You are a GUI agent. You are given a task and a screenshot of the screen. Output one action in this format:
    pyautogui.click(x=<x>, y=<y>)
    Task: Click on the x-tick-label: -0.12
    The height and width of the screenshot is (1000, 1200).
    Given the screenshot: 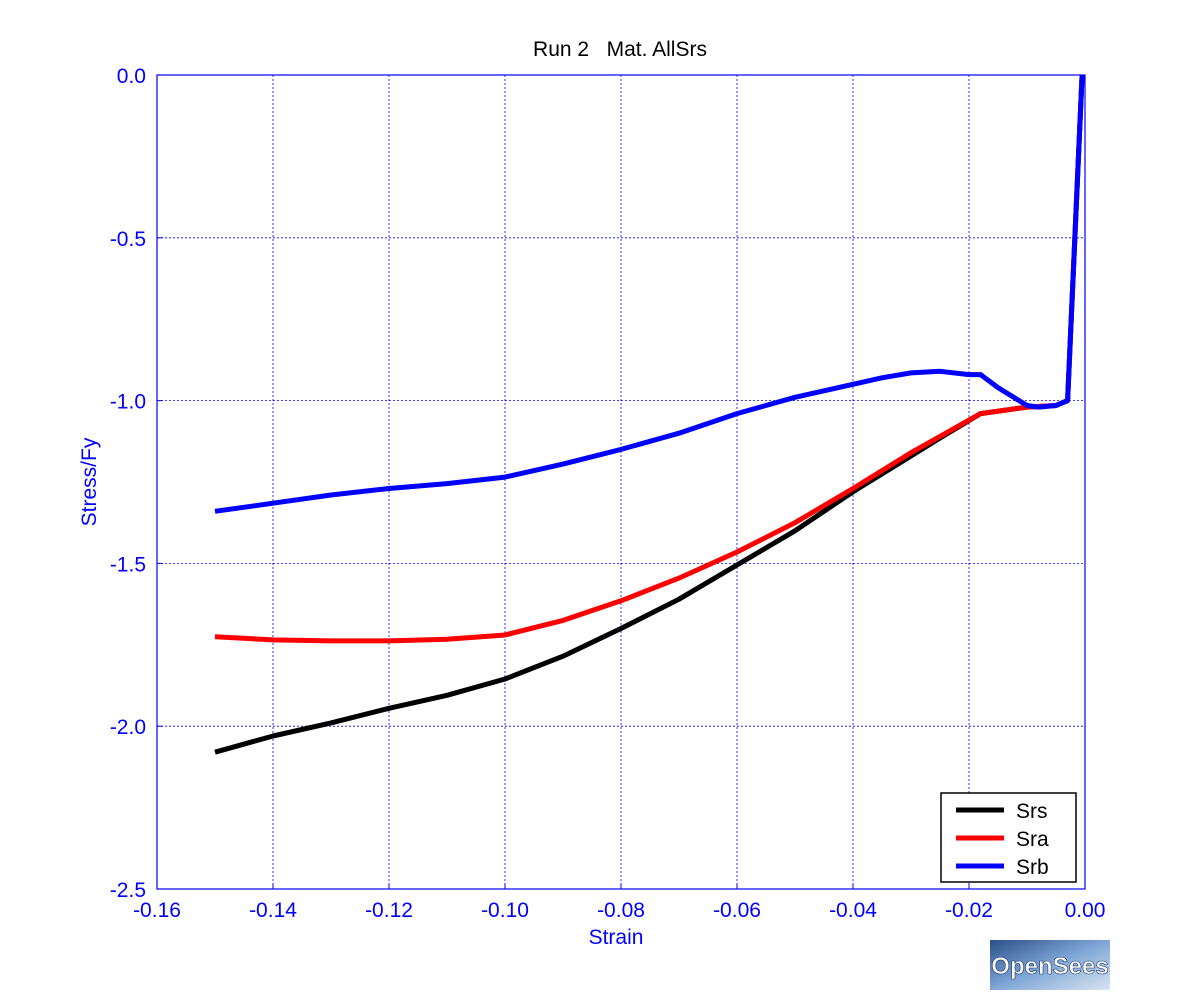 What is the action you would take?
    pyautogui.click(x=389, y=910)
    